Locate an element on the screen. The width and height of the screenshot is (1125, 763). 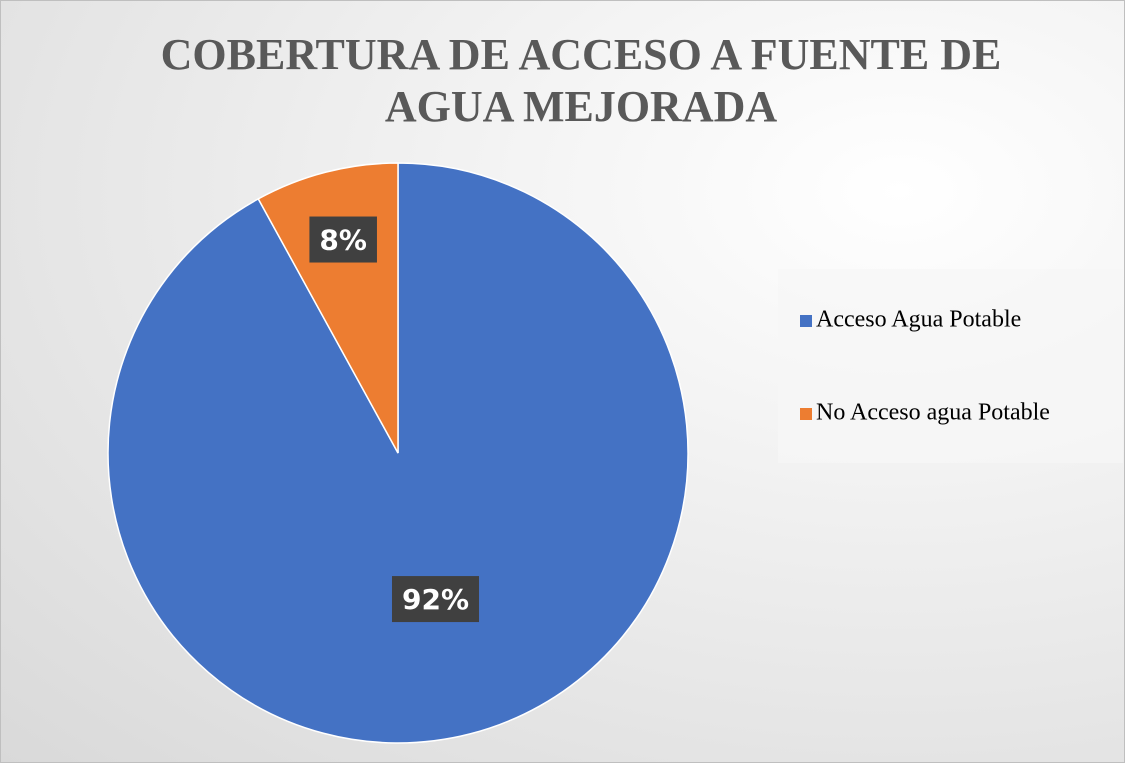
data-label: 92% is located at coordinates (435, 599).